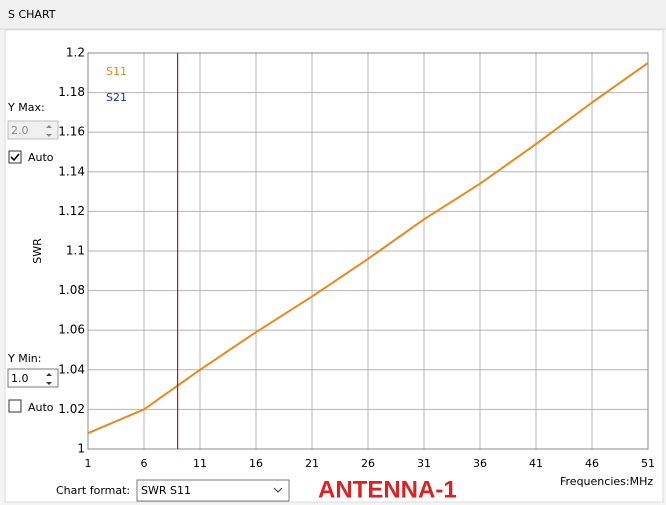 The height and width of the screenshot is (505, 666). What do you see at coordinates (166, 490) in the screenshot?
I see `chart-format-value: SWR S11` at bounding box center [166, 490].